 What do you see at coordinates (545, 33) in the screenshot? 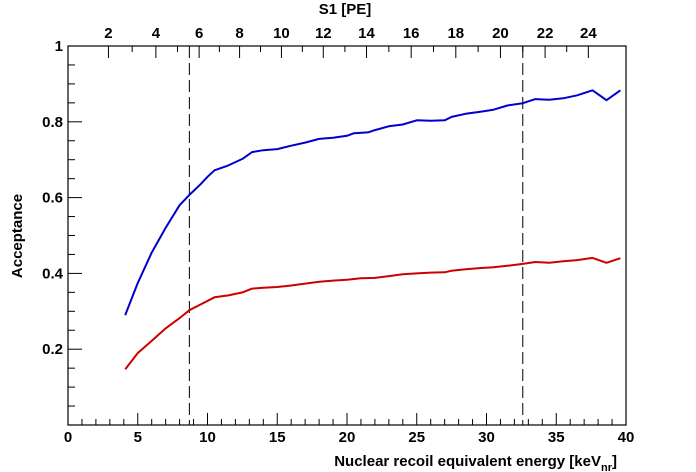
I see `top-tick-label: 22` at bounding box center [545, 33].